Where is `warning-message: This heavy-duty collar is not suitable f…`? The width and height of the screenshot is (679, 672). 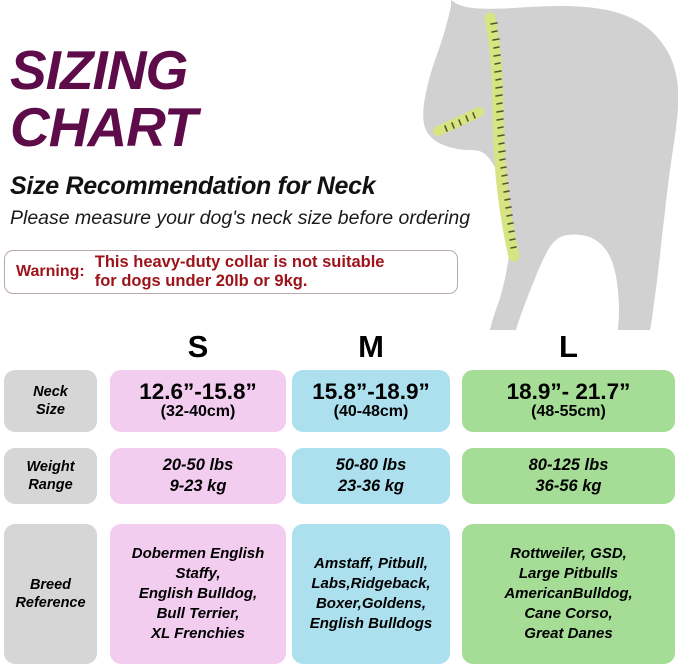
warning-message: This heavy-duty collar is not suitable f… is located at coordinates (239, 271).